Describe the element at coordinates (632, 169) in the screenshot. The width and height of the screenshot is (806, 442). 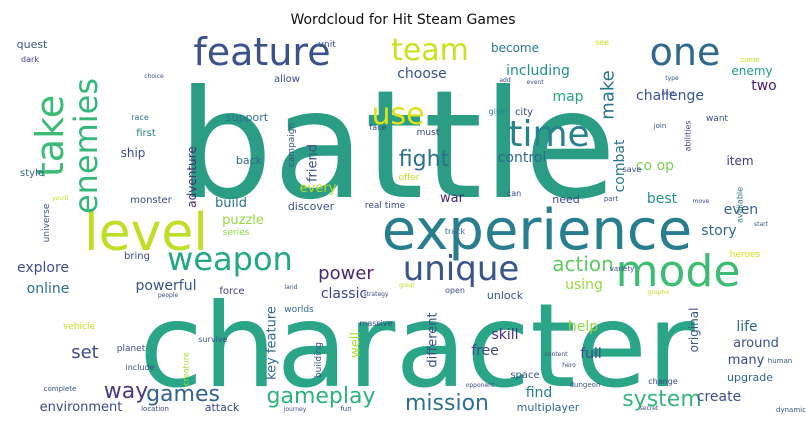
I see `word-save: save` at that location.